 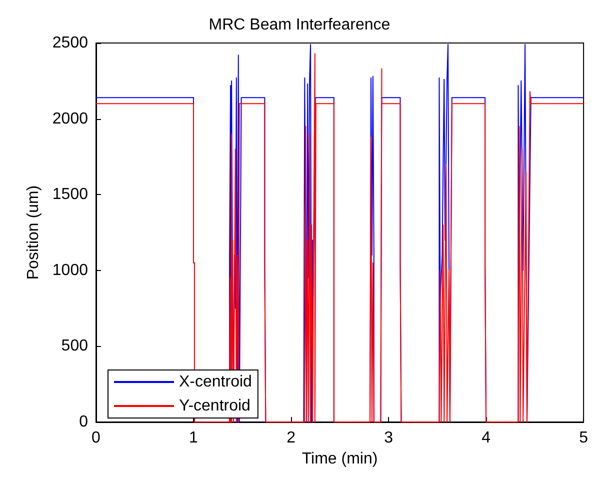 I want to click on legend-label: X-centroid, so click(x=215, y=382).